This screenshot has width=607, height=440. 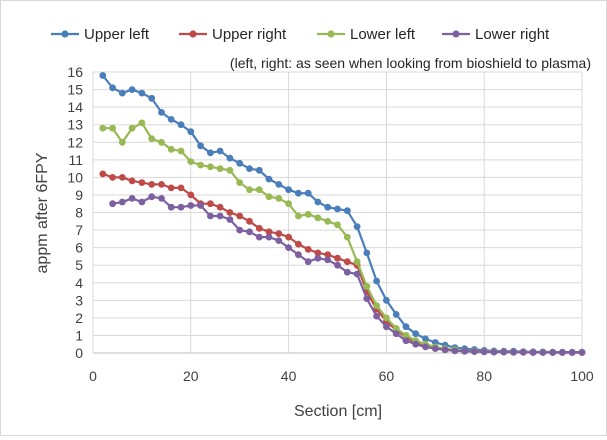 I want to click on x-axis-title: Section [cm], so click(x=338, y=411).